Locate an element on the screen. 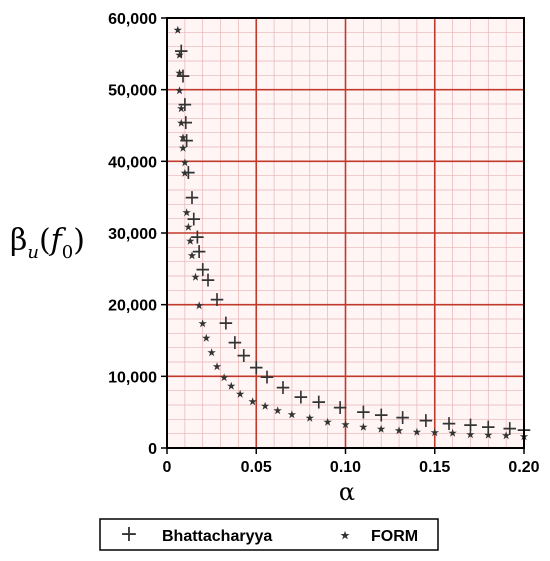 This screenshot has width=550, height=561. x-tick-label: 0 is located at coordinates (167, 467).